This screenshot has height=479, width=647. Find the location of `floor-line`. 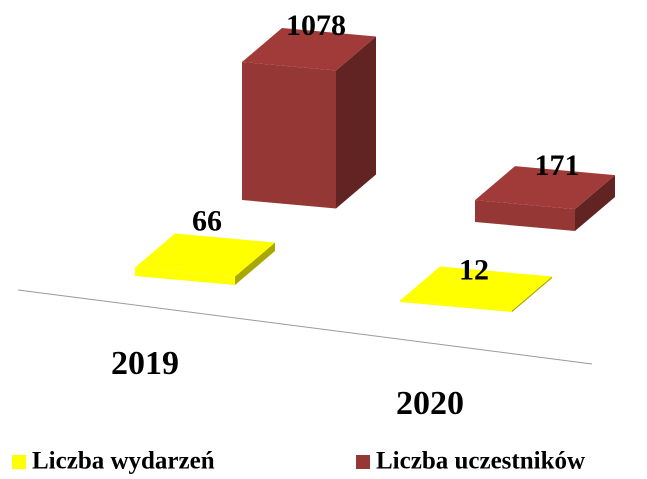

floor-line is located at coordinates (305, 327).